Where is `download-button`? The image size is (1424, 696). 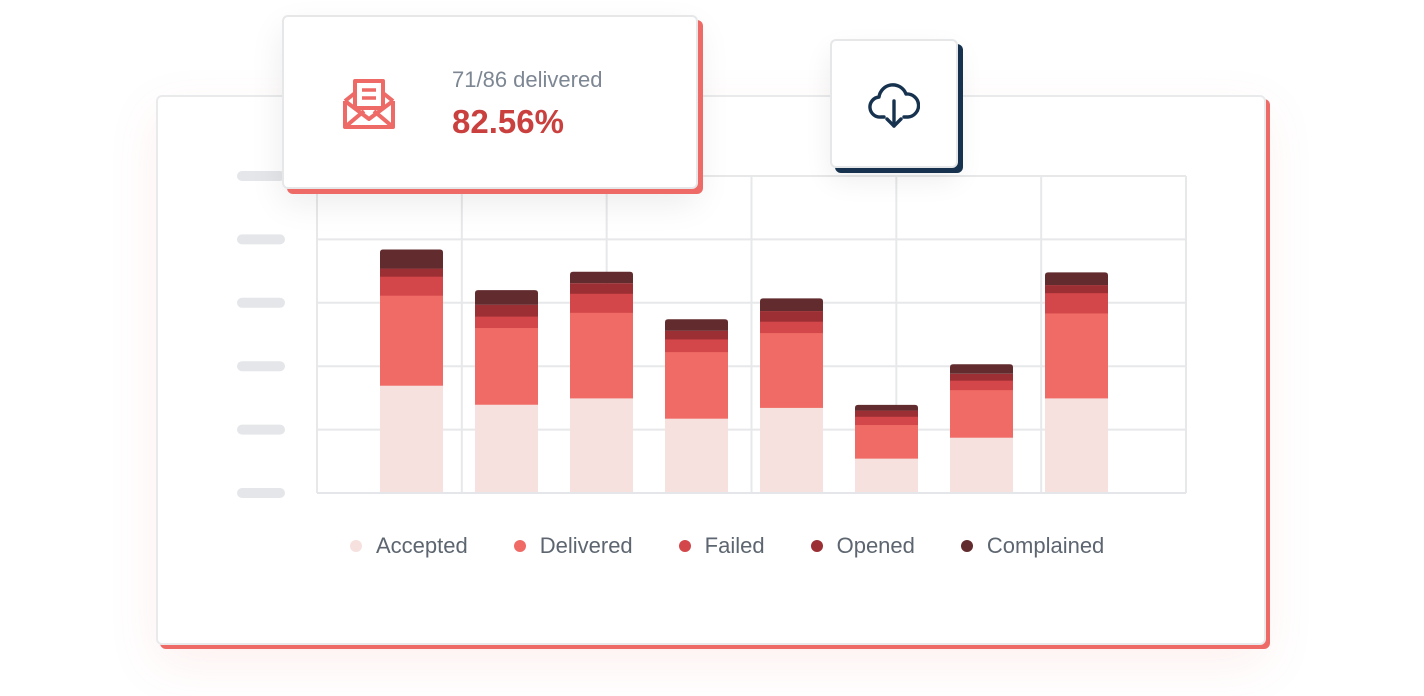 download-button is located at coordinates (894, 103).